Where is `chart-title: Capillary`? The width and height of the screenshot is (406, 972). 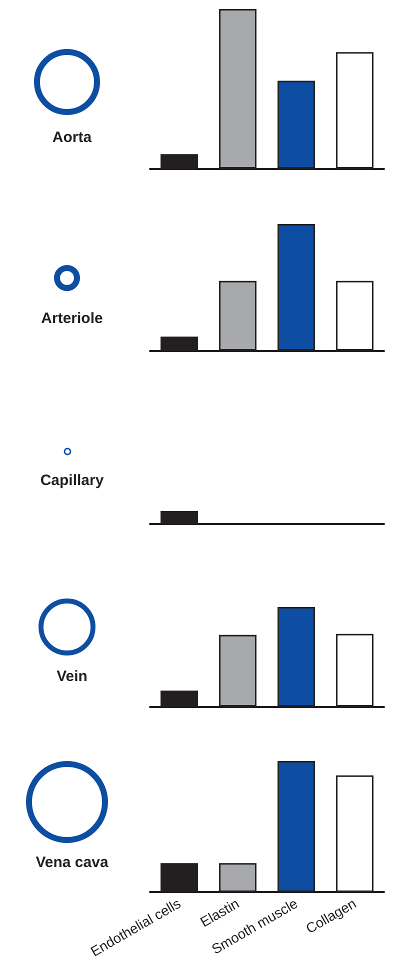 chart-title: Capillary is located at coordinates (72, 480).